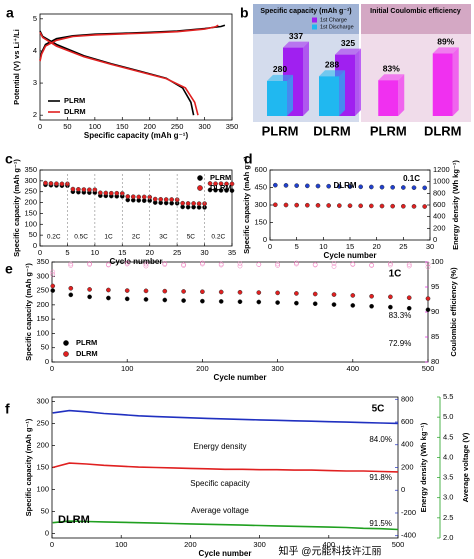  What do you see at coordinates (218, 237) in the screenshot?
I see `annotation: 0.2C` at bounding box center [218, 237].